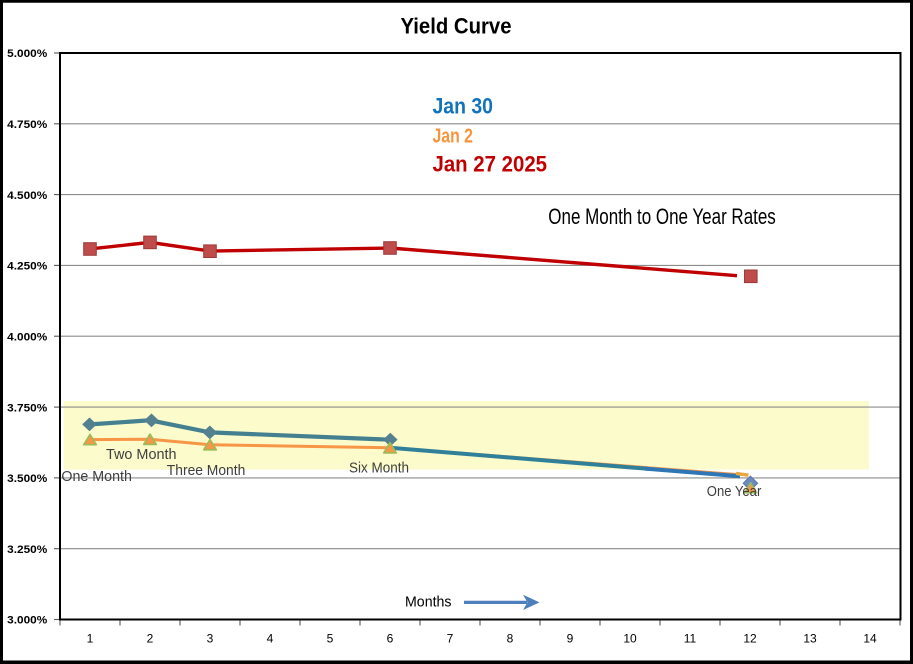 This screenshot has width=913, height=664. What do you see at coordinates (210, 639) in the screenshot?
I see `svg-text: 3` at bounding box center [210, 639].